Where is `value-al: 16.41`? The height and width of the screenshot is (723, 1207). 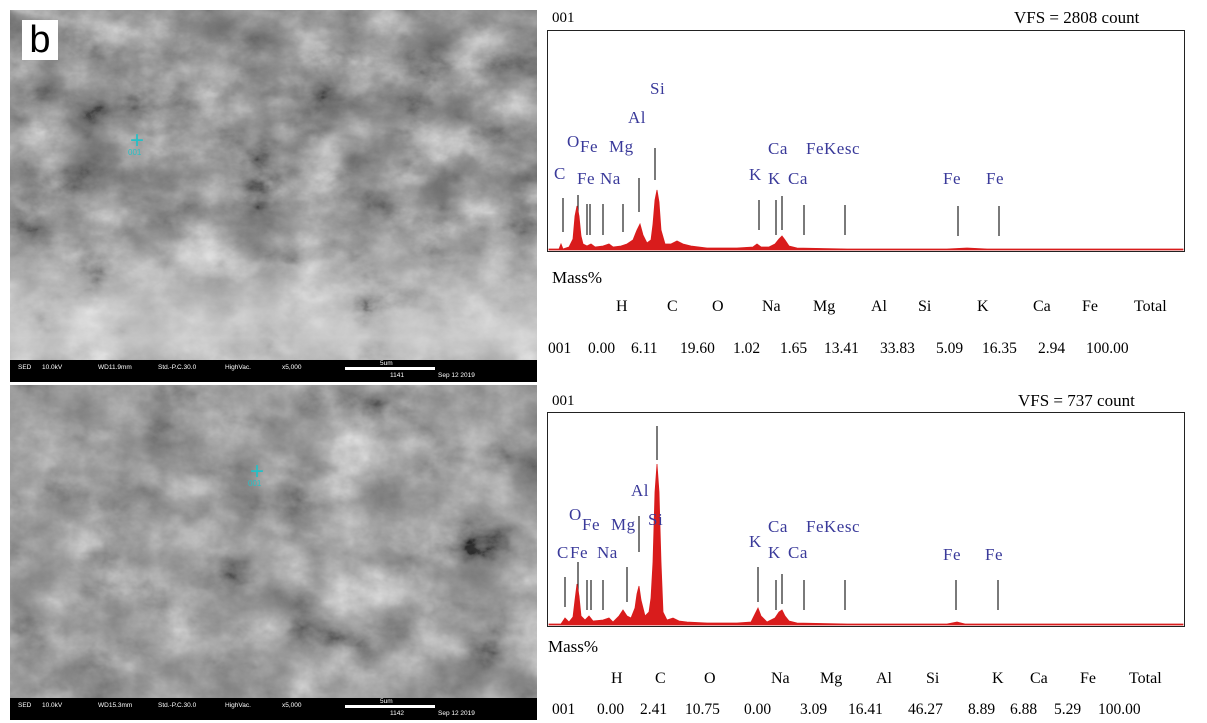 value-al: 16.41 is located at coordinates (865, 709).